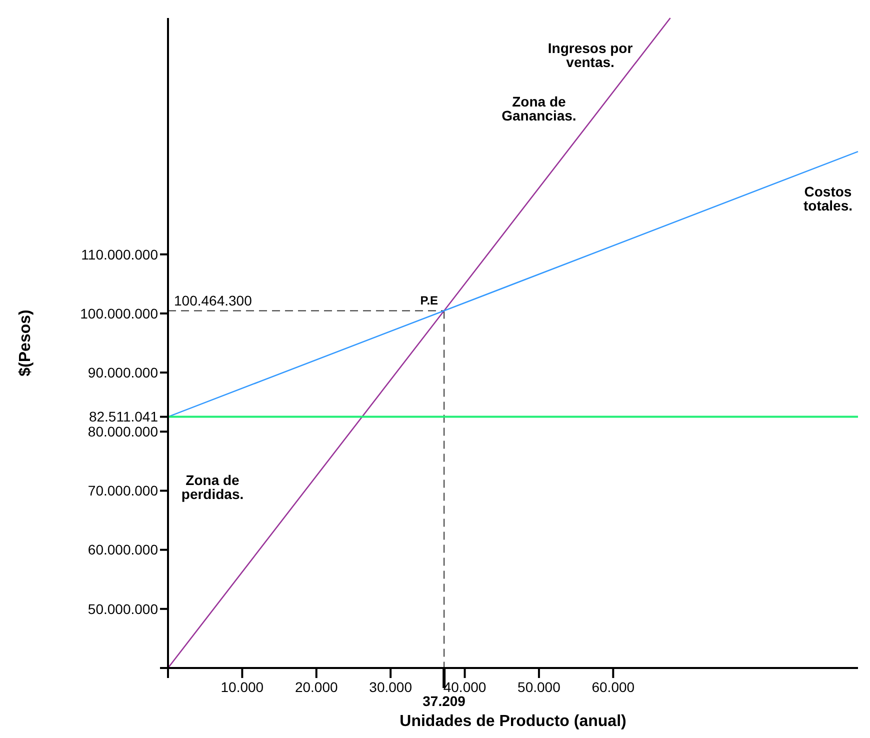 The height and width of the screenshot is (738, 870). What do you see at coordinates (591, 55) in the screenshot?
I see `series-label: Ingresos por ventas.` at bounding box center [591, 55].